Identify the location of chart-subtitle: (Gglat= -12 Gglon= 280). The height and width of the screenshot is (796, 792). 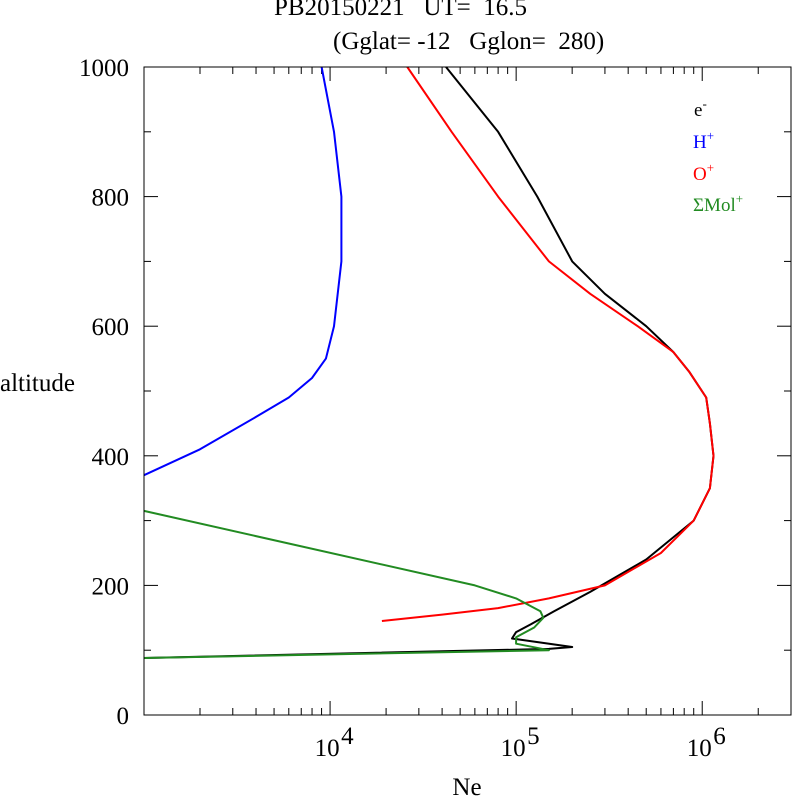
(469, 41).